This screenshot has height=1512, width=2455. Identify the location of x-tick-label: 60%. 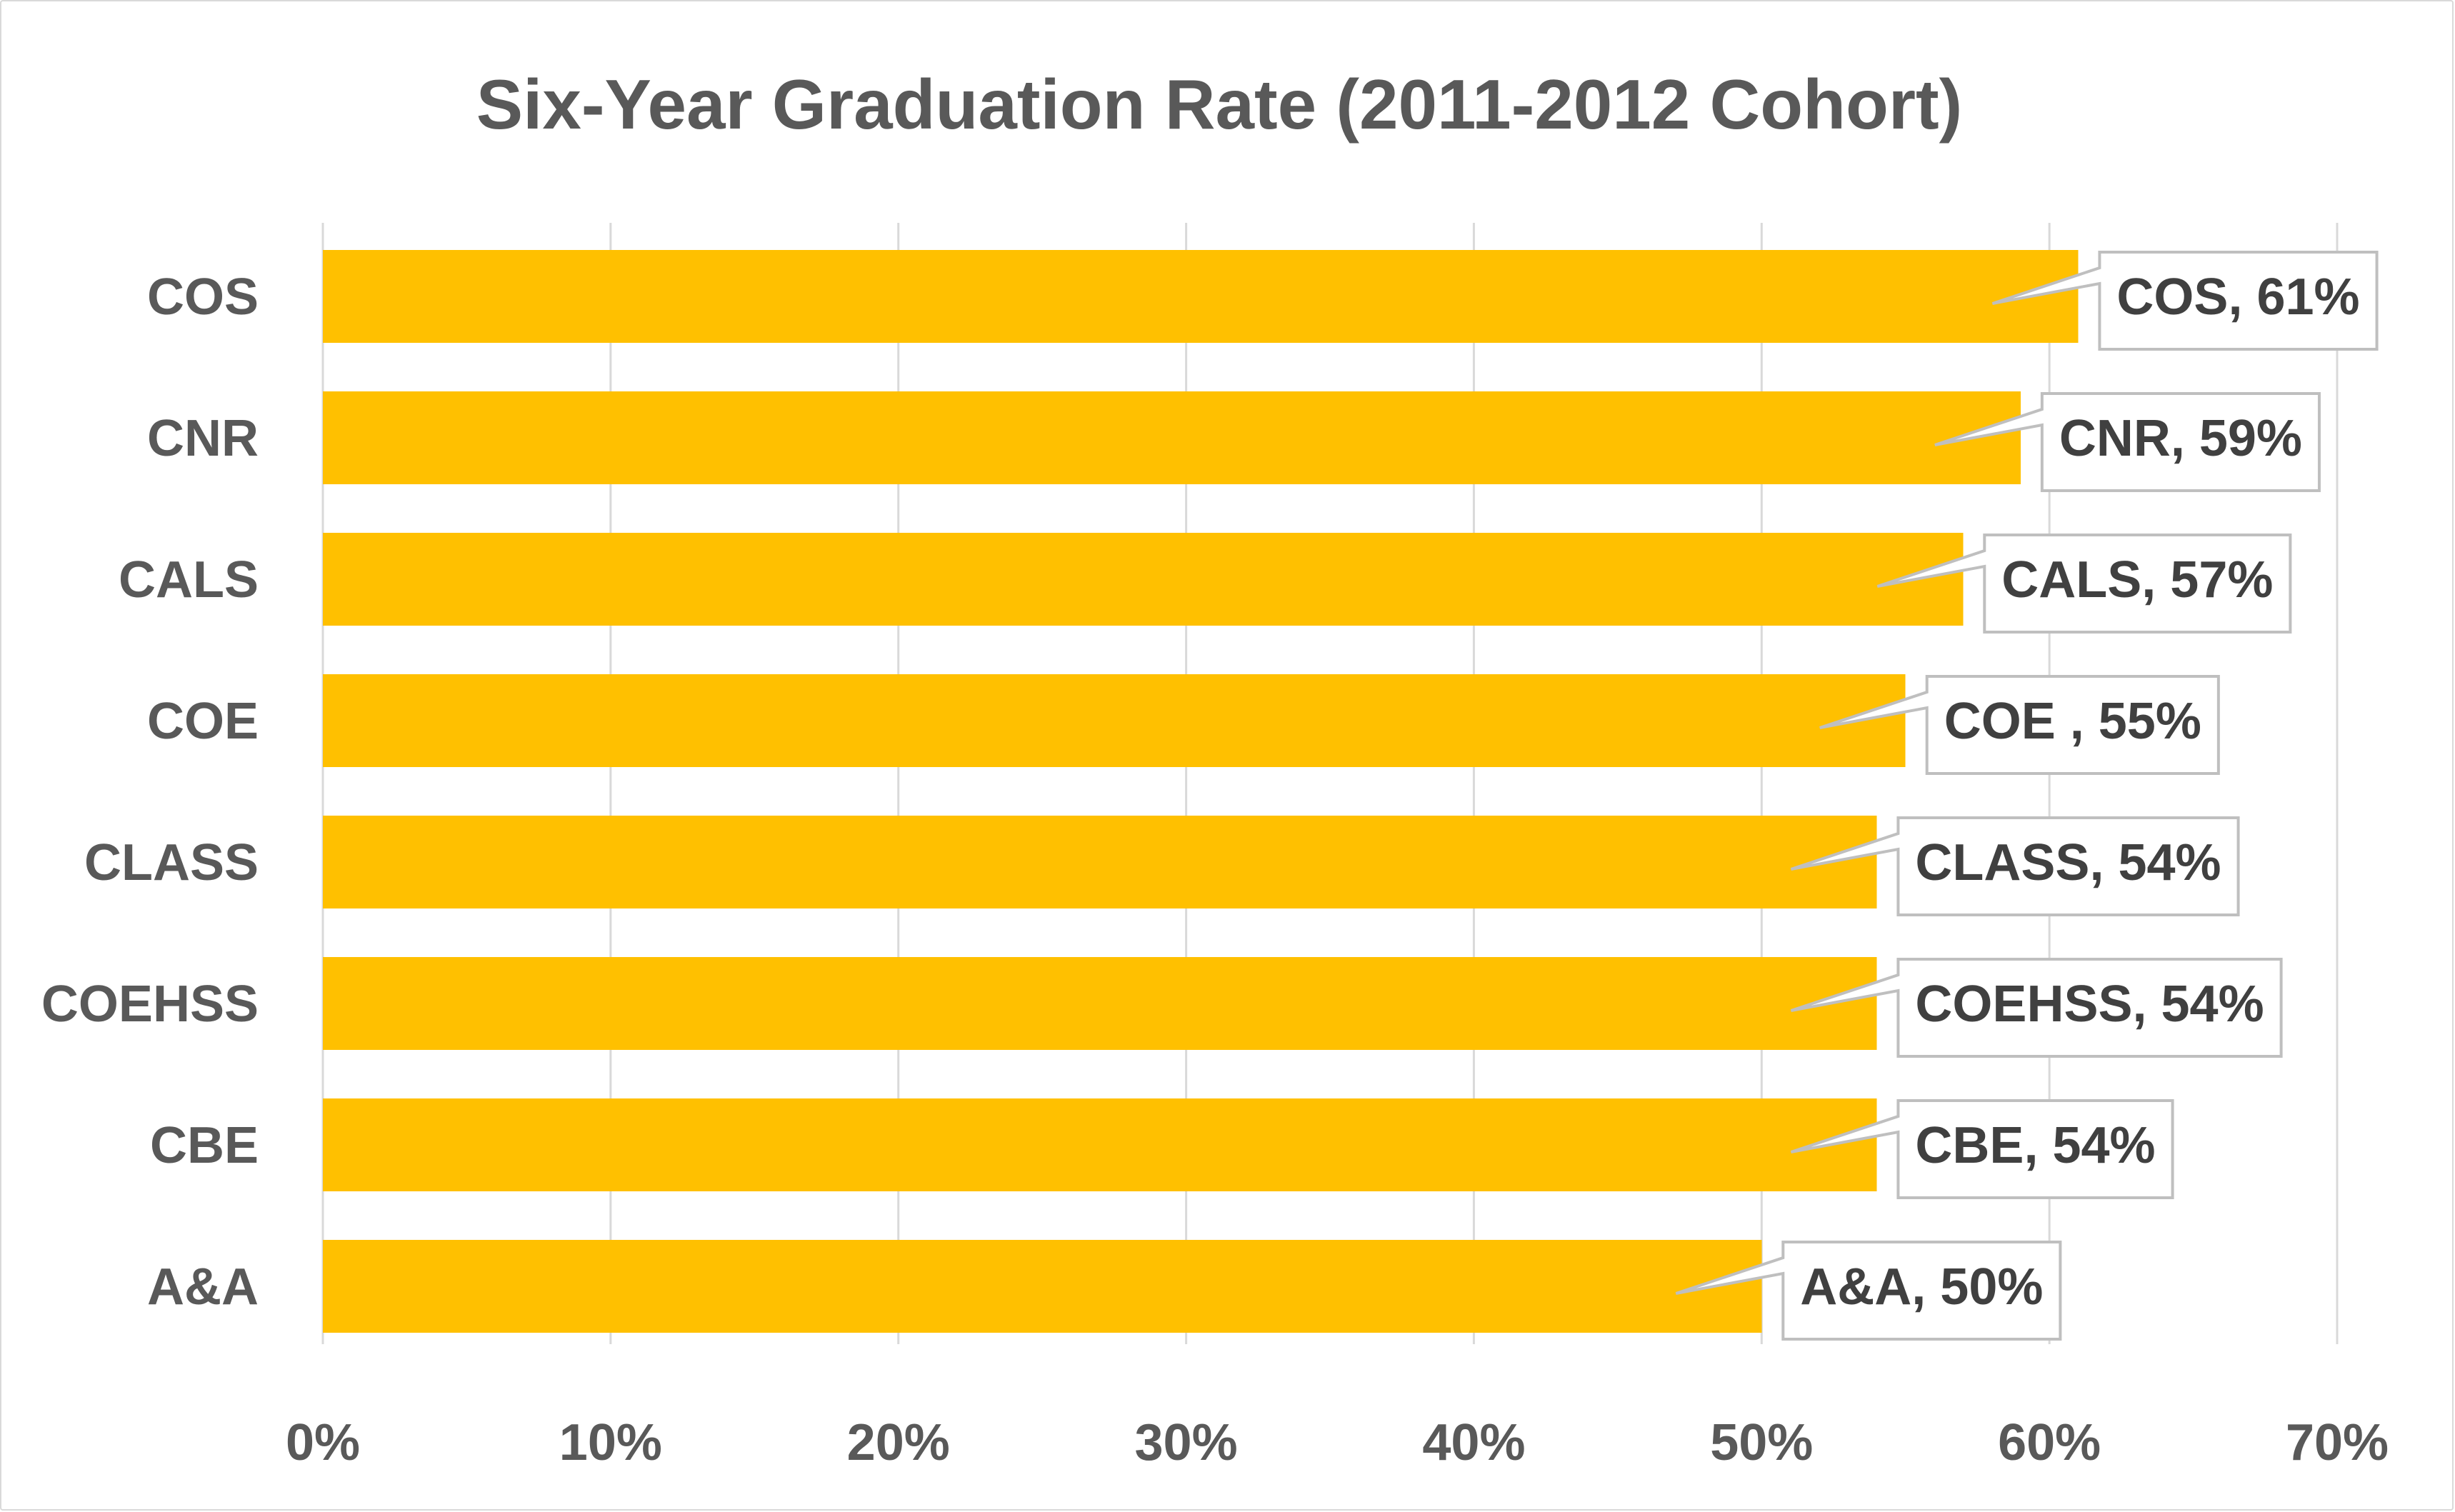
(2049, 1442).